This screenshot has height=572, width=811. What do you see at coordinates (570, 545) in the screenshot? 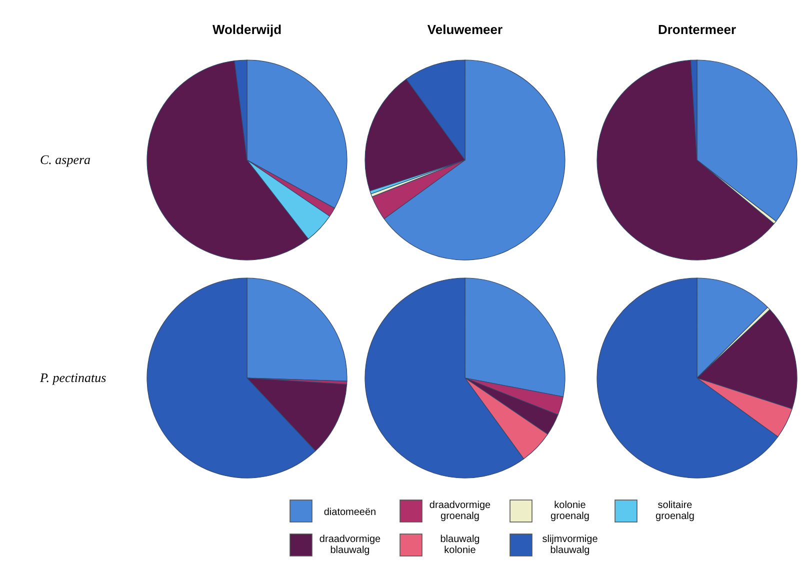
I see `legend-label: slijmvormige blauwalg` at bounding box center [570, 545].